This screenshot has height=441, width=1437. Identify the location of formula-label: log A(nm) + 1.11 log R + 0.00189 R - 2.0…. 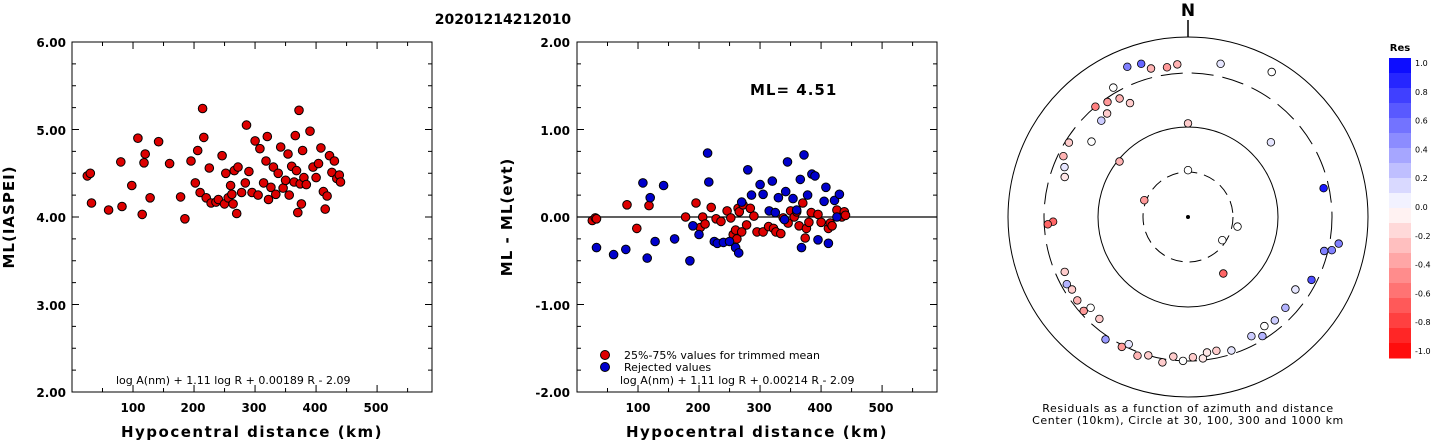
(233, 380).